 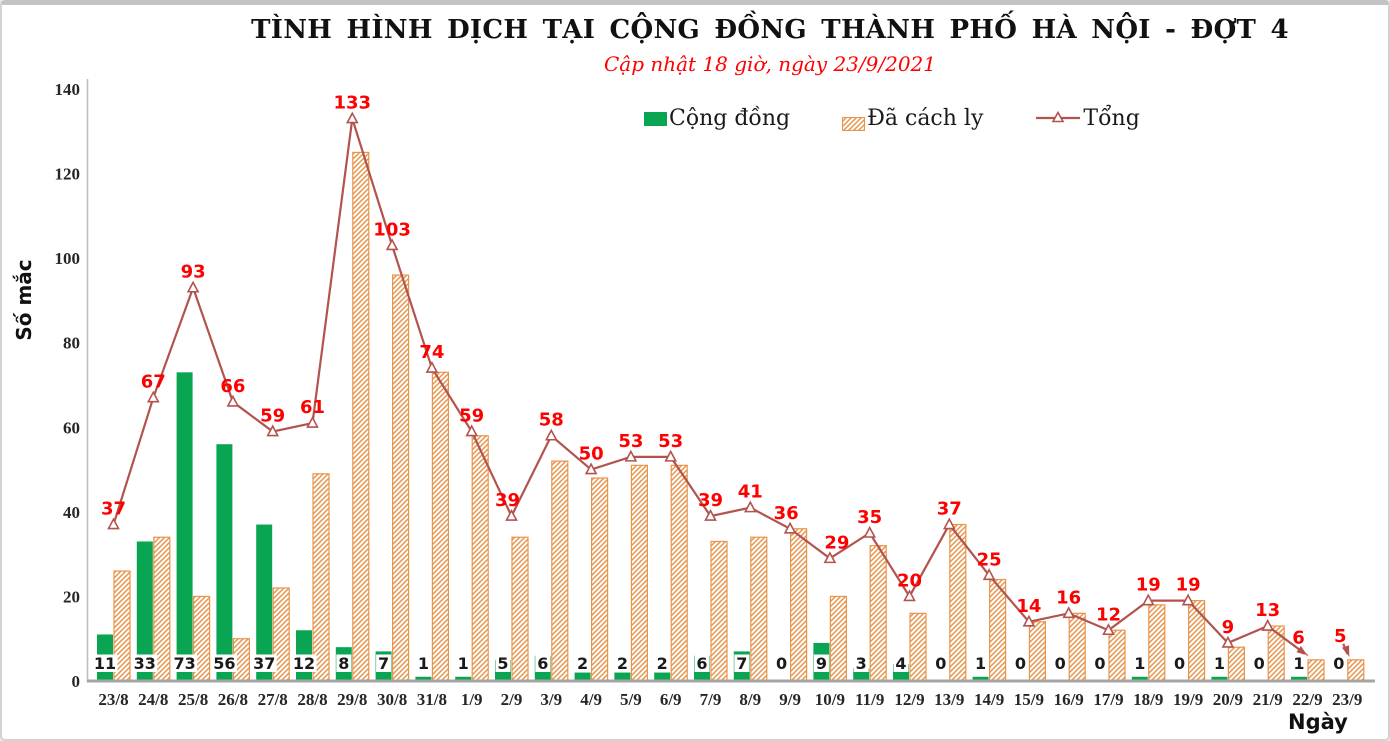 What do you see at coordinates (312, 407) in the screenshot?
I see `total-data-label: 61` at bounding box center [312, 407].